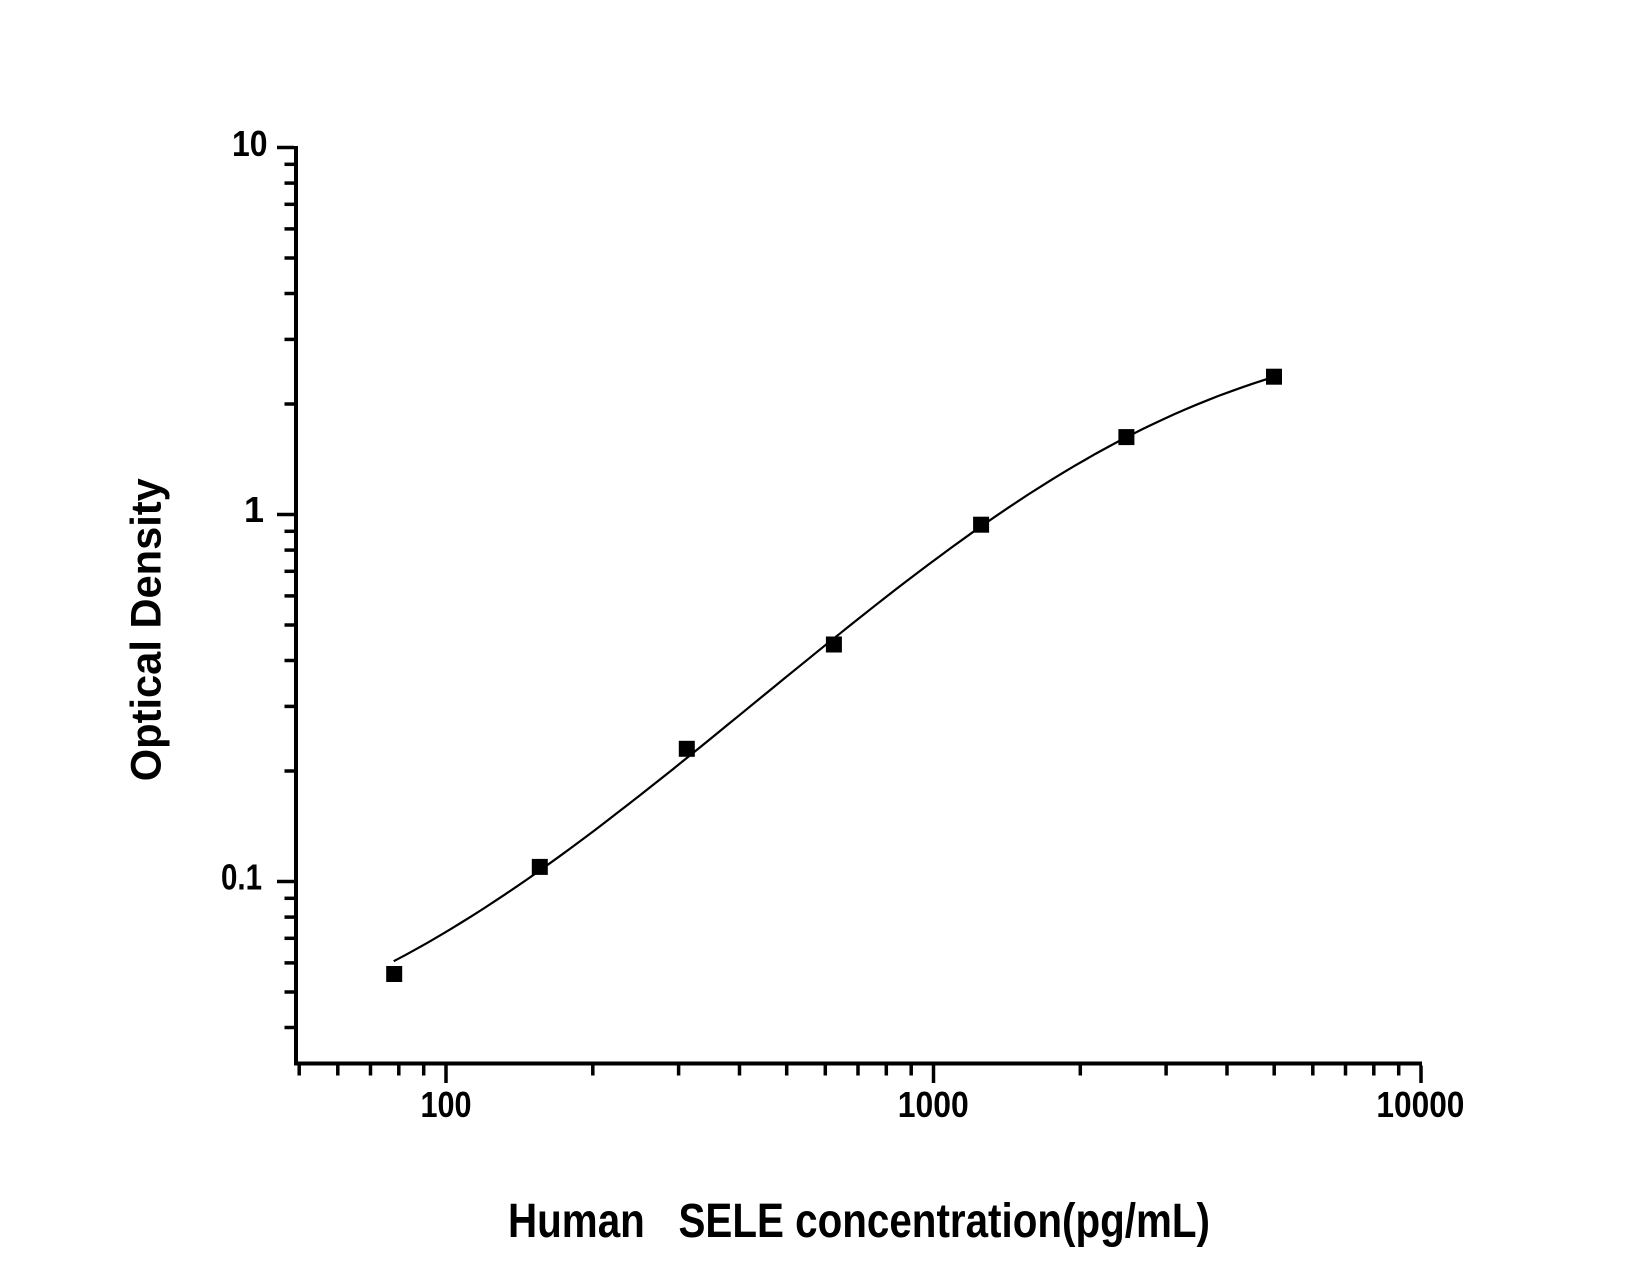 The image size is (1650, 1275). I want to click on svg-text: Optical Density, so click(146, 629).